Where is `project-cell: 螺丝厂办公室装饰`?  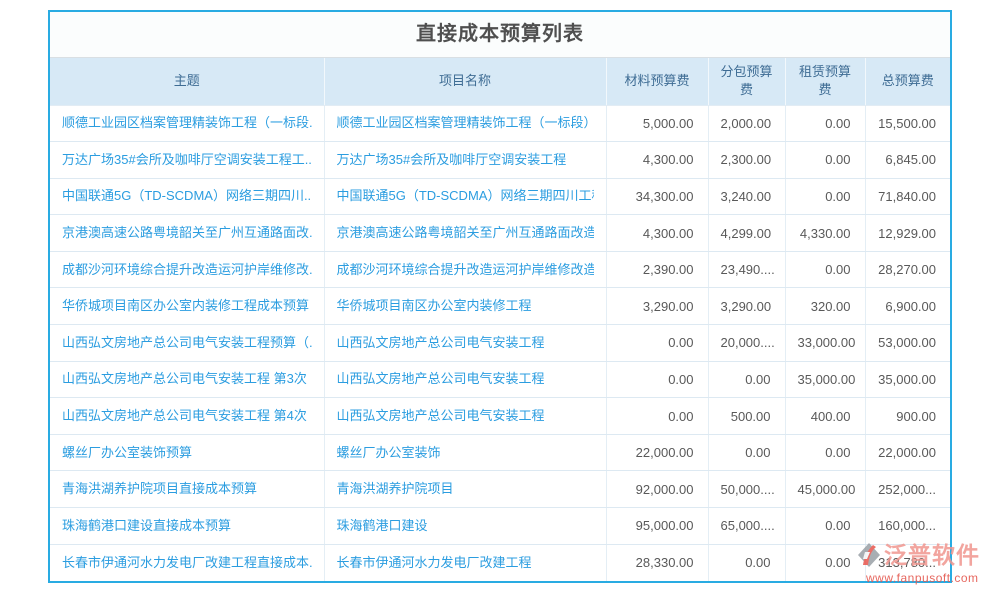 project-cell: 螺丝厂办公室装饰 is located at coordinates (465, 453).